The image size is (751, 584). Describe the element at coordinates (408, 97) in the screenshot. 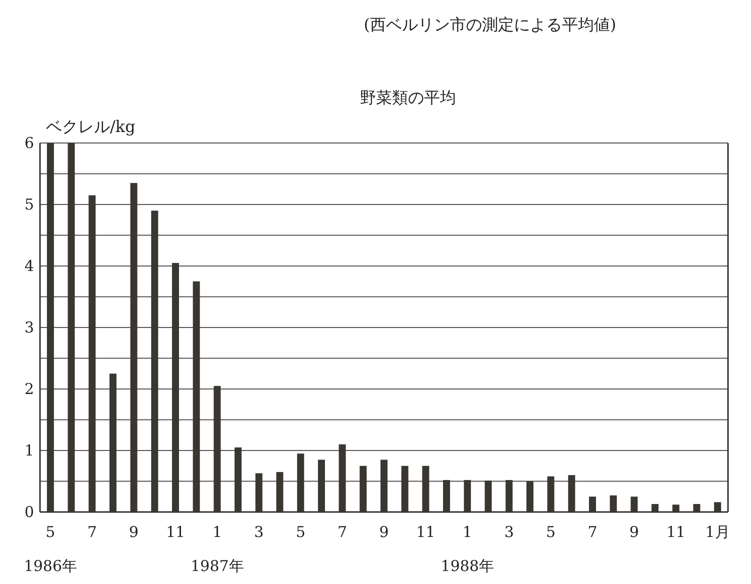

I see `chart-title: 野菜類の平均` at that location.